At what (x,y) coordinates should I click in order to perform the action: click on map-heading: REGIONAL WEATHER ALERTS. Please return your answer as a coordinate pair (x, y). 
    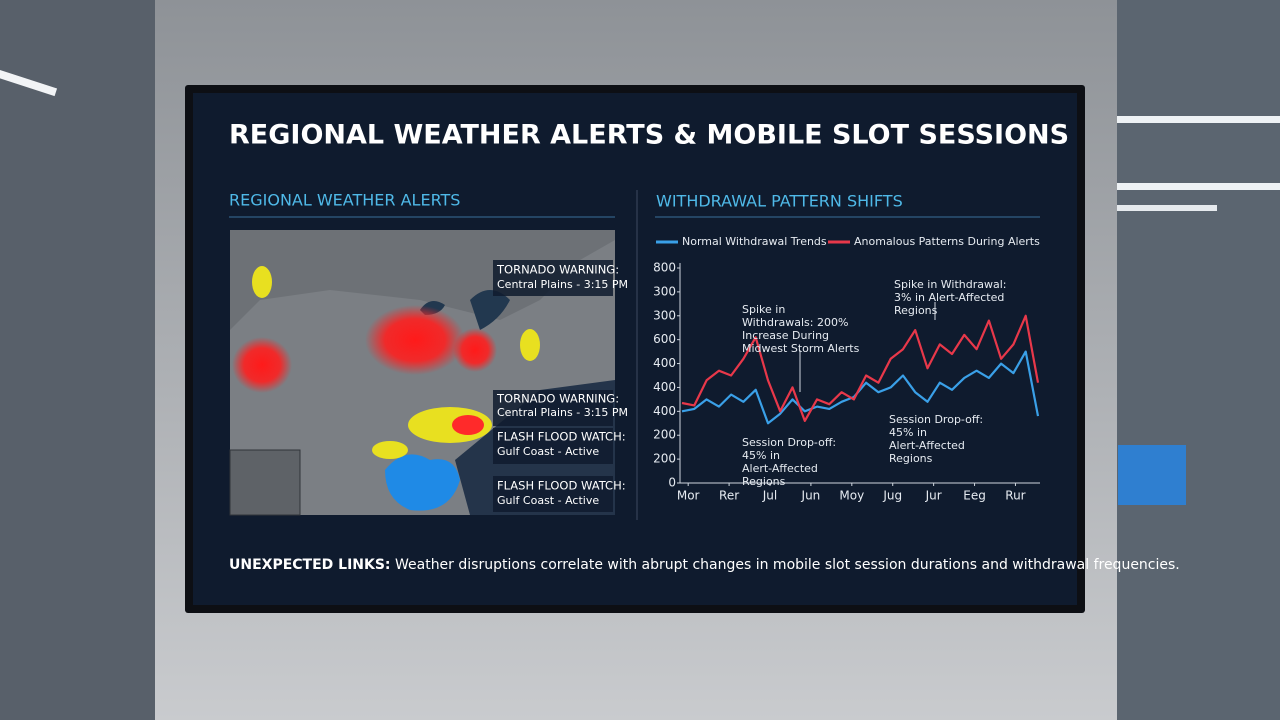
    Looking at the image, I should click on (344, 200).